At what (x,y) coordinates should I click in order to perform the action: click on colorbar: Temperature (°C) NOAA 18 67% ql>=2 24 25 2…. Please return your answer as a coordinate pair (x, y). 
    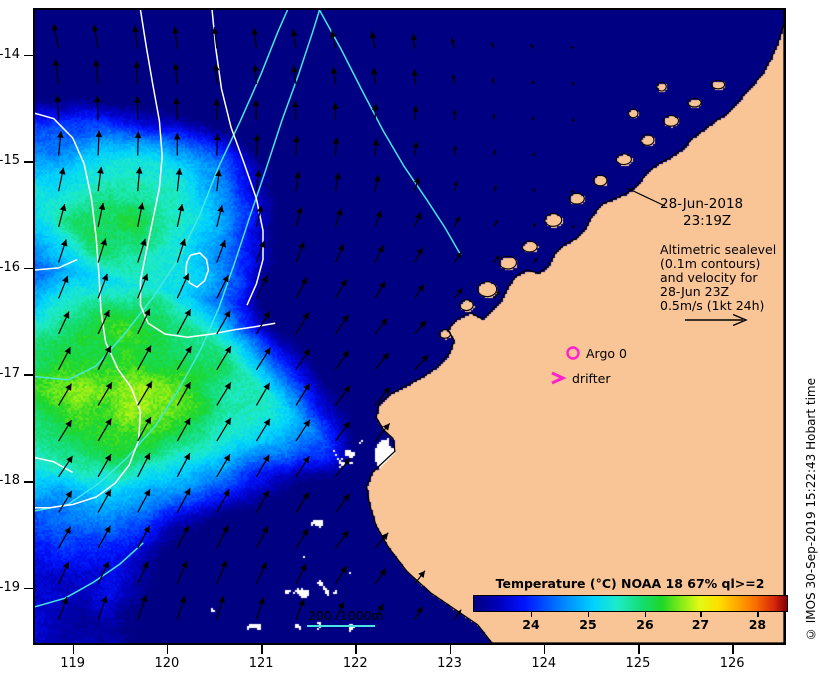
    Looking at the image, I should click on (630, 607).